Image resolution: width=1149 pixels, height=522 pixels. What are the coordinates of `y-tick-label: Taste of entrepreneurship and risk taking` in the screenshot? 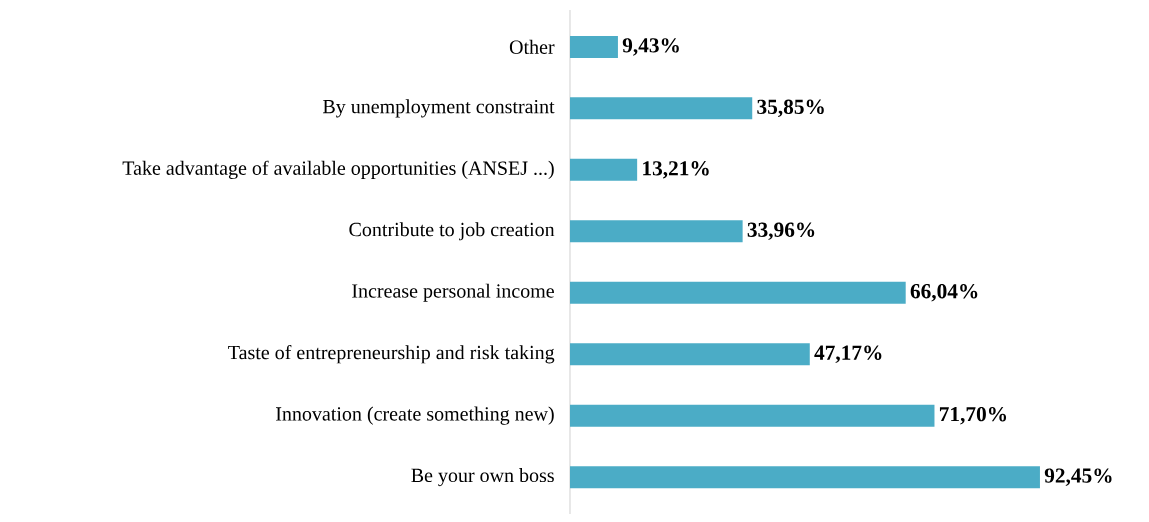 It's located at (391, 354).